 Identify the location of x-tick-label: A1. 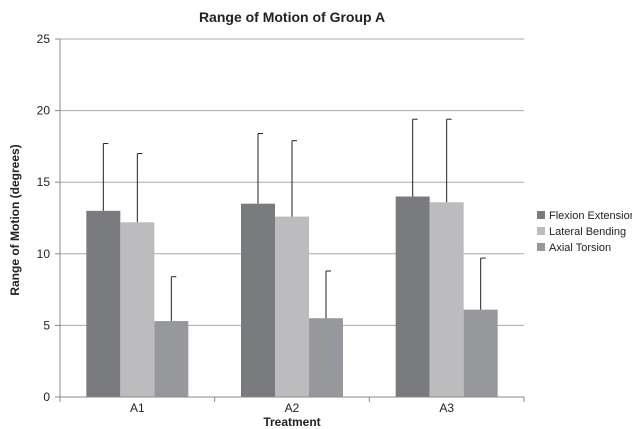
(137, 408).